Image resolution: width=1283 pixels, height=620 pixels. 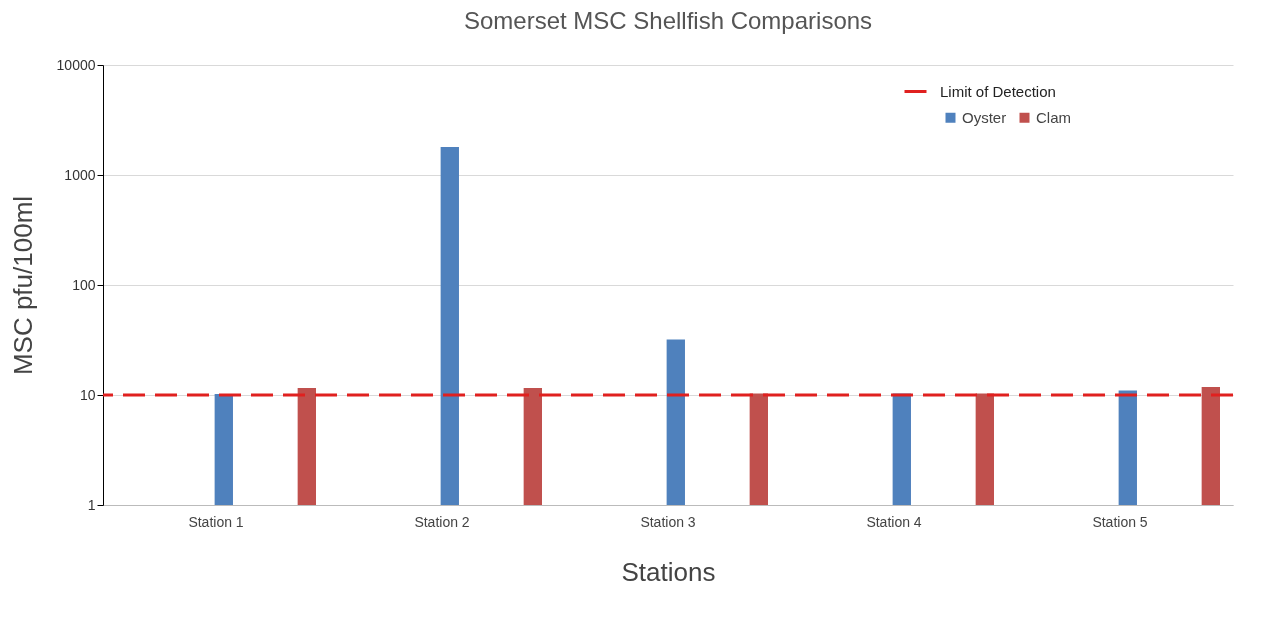 What do you see at coordinates (22, 285) in the screenshot?
I see `y-axis-title: MSC pfu/100ml` at bounding box center [22, 285].